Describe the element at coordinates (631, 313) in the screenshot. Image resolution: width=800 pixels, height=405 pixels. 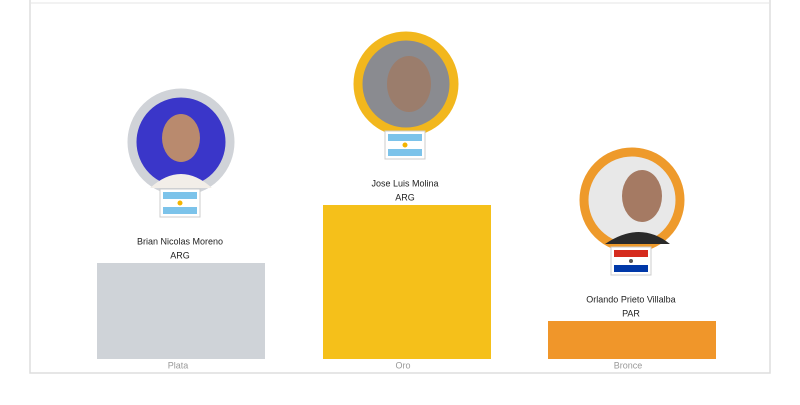
I see `athlete-country: PAR` at that location.